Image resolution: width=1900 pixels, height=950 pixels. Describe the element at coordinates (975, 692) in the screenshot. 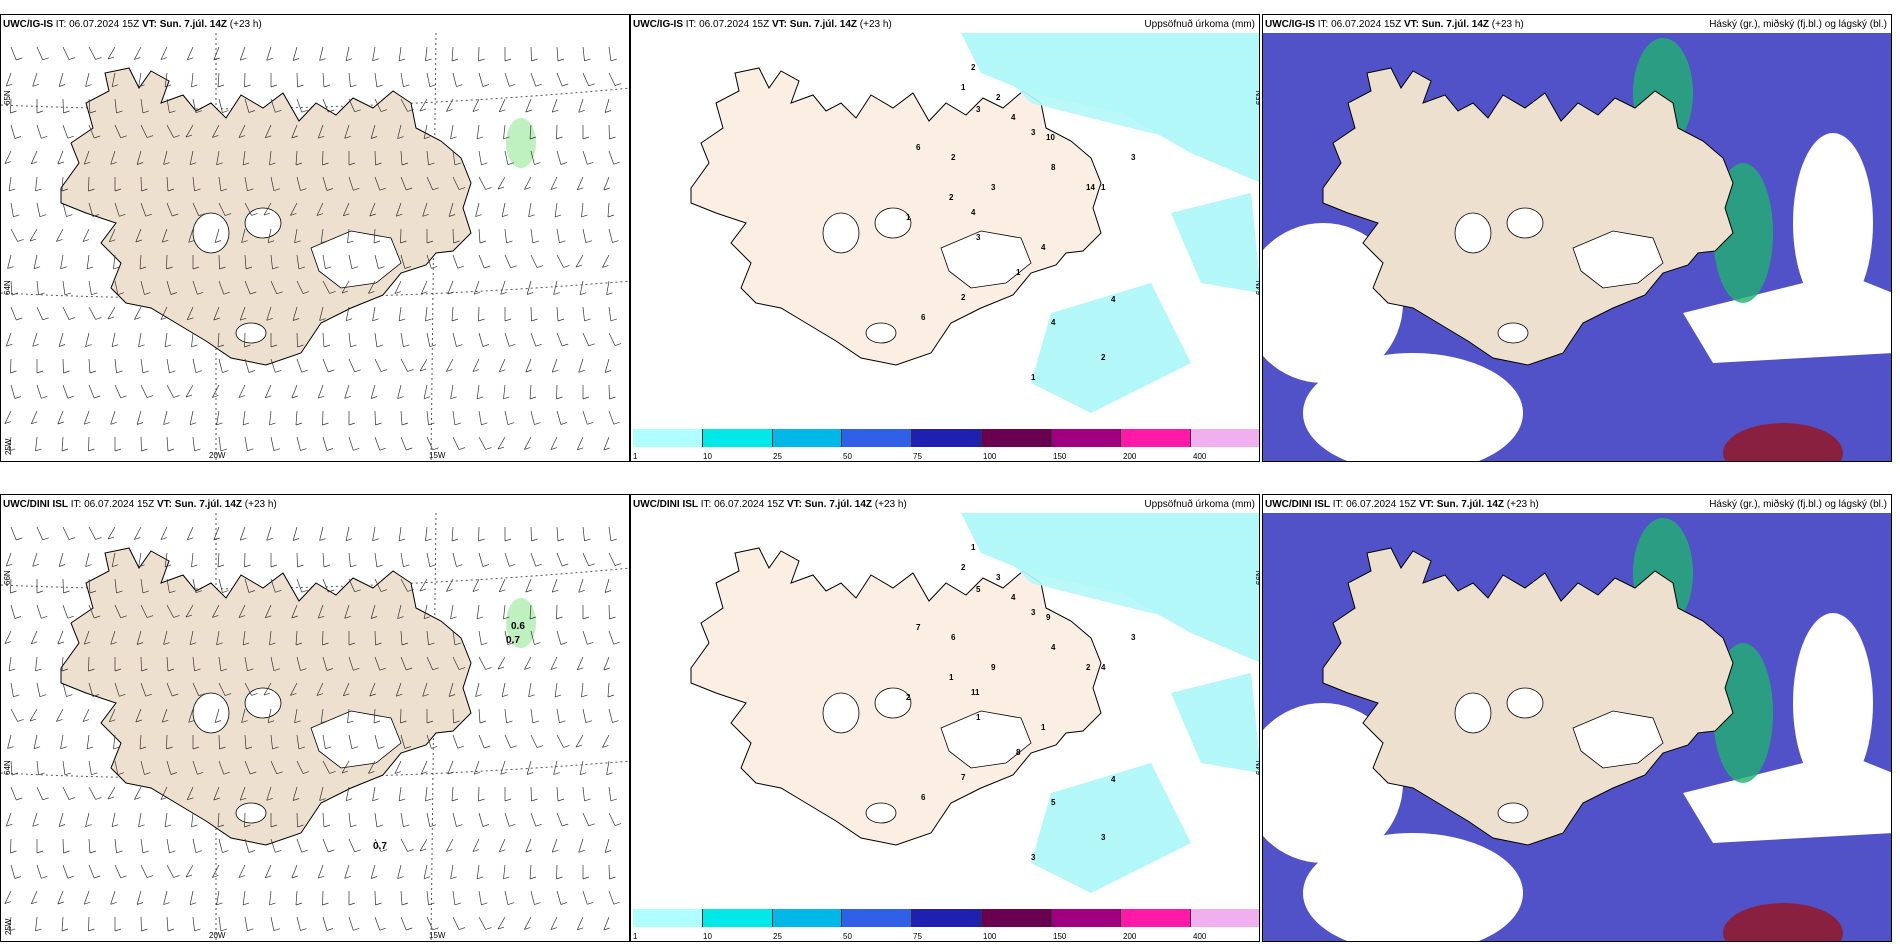

I see `value-label: 11` at that location.